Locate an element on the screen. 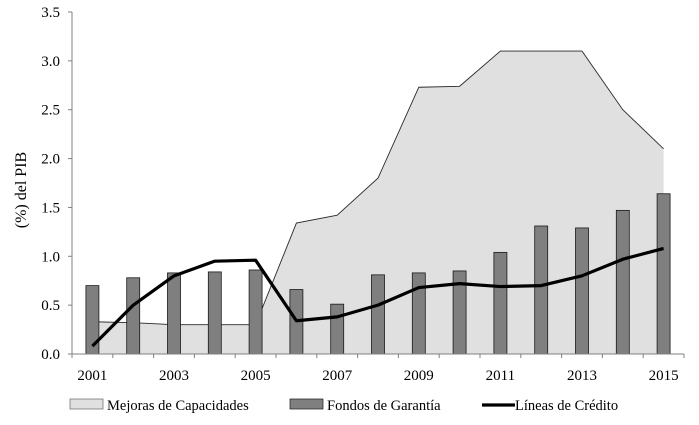  y-tick-label: 2.0 is located at coordinates (50, 160).